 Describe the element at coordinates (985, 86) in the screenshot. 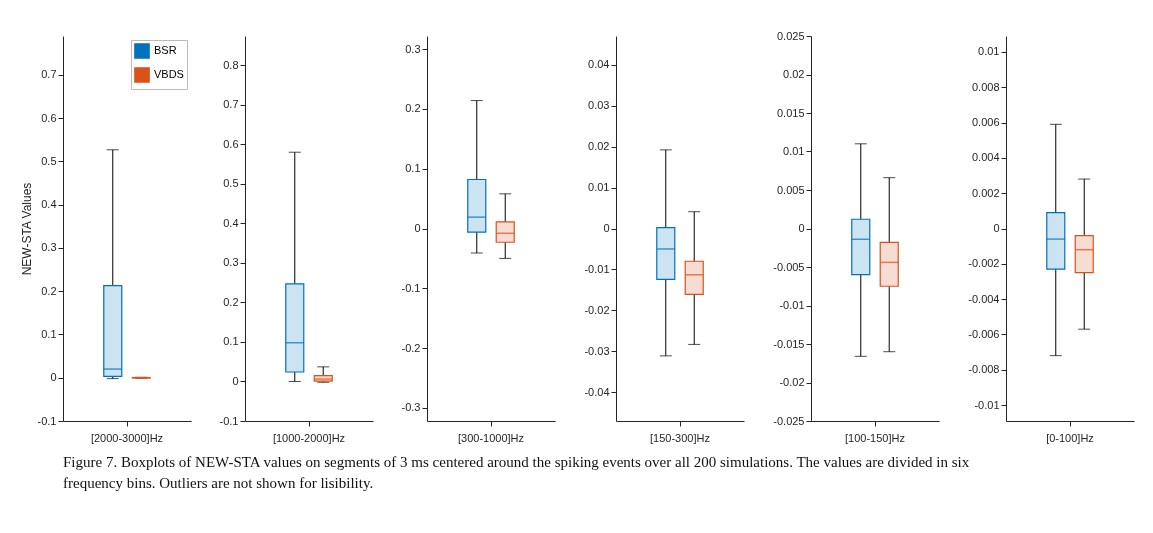

I see `y-tick-label: 0.008` at that location.